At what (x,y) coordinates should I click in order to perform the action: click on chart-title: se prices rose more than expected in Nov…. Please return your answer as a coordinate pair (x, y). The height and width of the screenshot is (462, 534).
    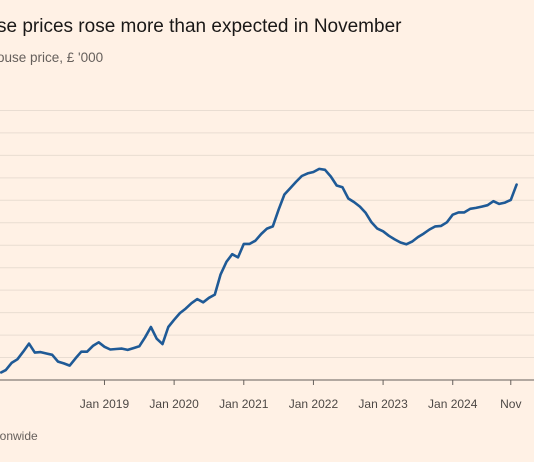
    Looking at the image, I should click on (201, 26).